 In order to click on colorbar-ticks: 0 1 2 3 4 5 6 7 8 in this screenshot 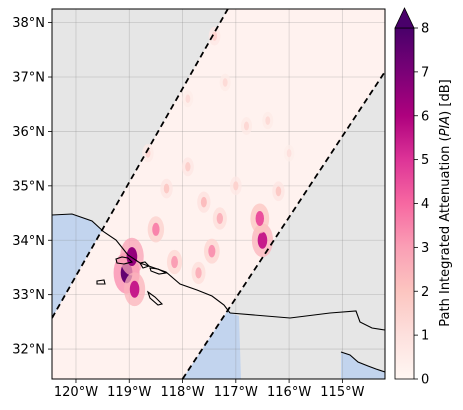, I will do `click(421, 205)`.